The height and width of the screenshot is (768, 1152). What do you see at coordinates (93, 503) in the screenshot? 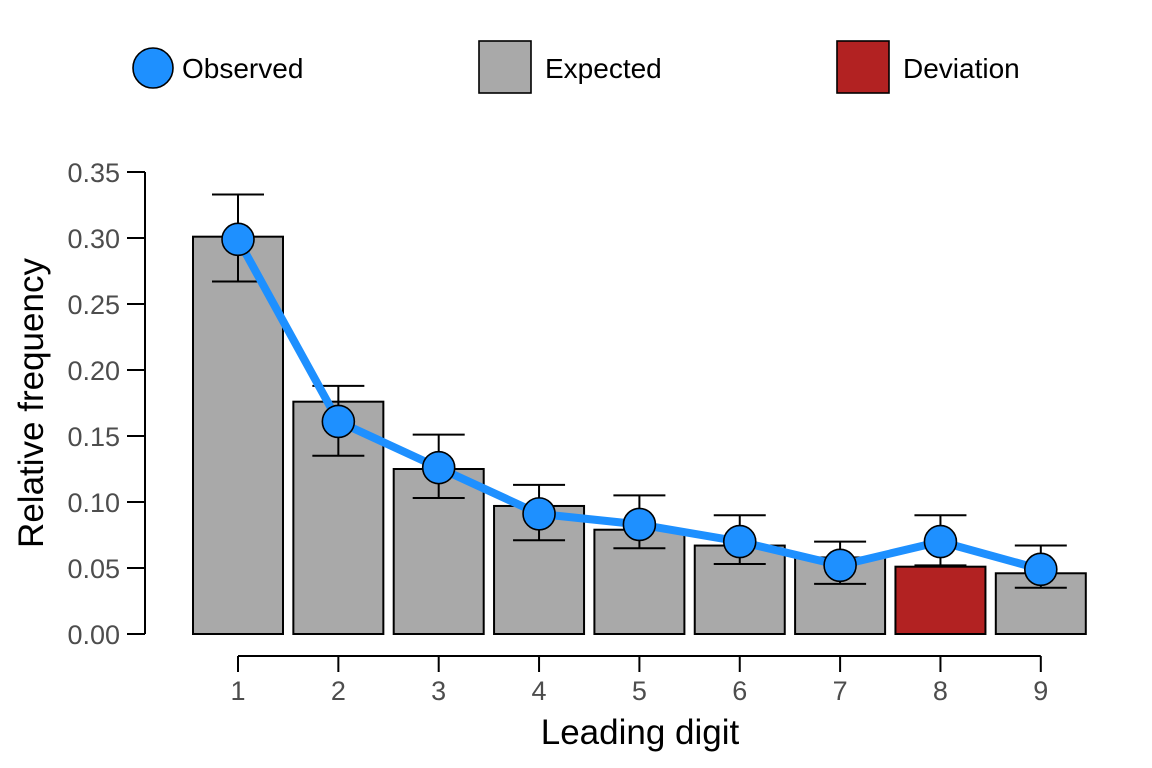
I see `y-tick-label: 0.10` at bounding box center [93, 503].